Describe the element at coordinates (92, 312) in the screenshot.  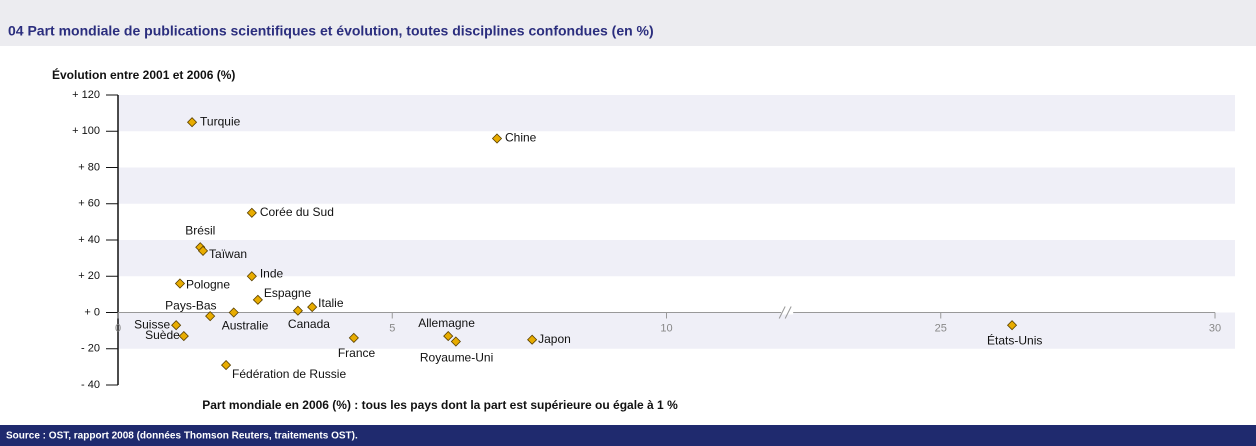
I see `y-tick-label: + 0` at that location.